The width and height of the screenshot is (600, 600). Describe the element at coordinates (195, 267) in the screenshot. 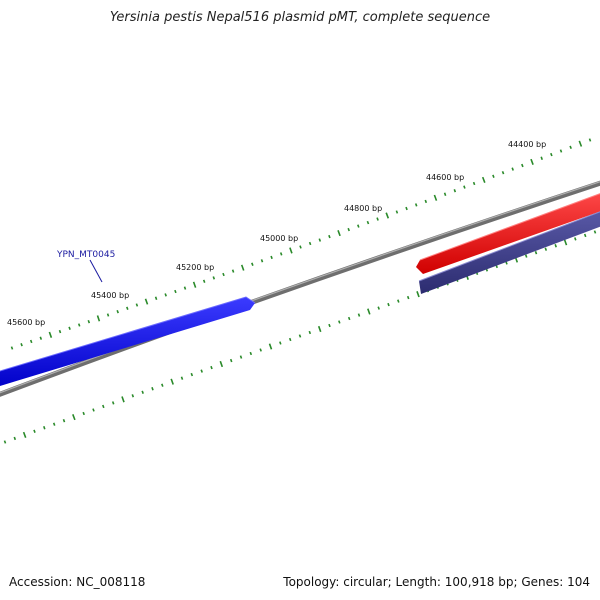

I see `tick-label-45200: 45200 bp` at that location.